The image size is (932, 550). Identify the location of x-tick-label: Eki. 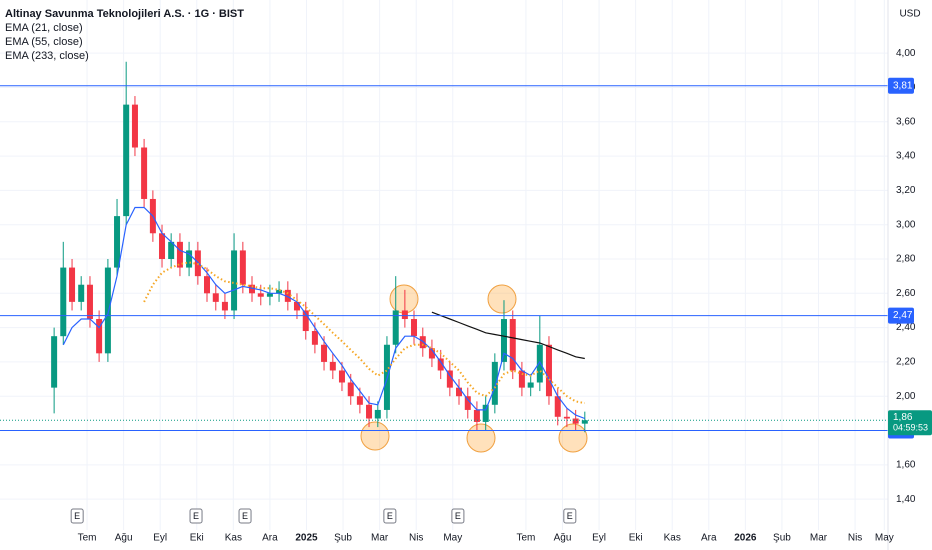
(197, 538).